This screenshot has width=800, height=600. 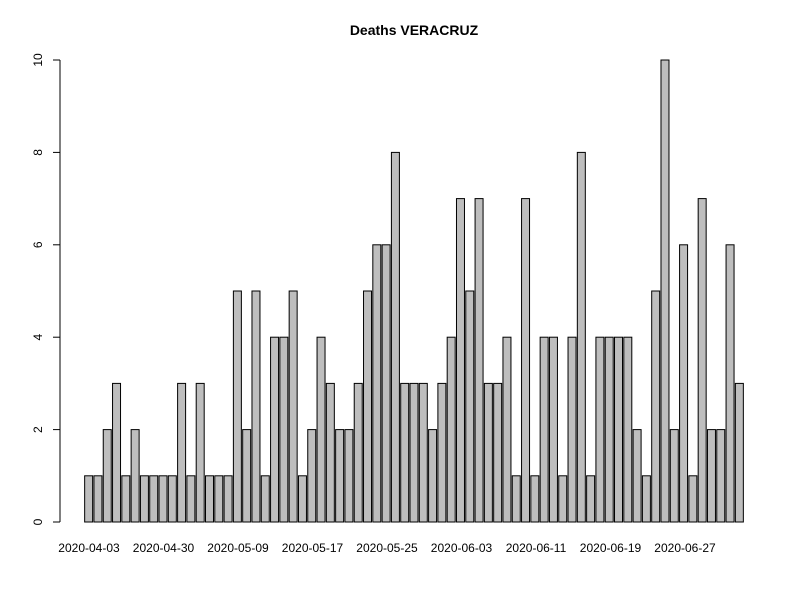 What do you see at coordinates (38, 60) in the screenshot?
I see `y-tick-label: 10` at bounding box center [38, 60].